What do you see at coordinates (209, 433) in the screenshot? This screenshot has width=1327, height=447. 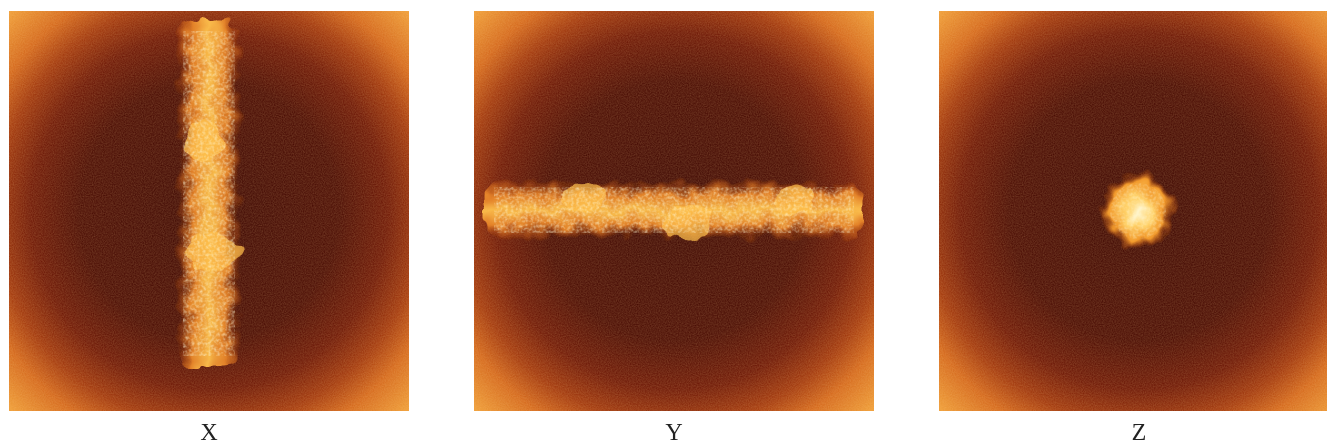 I see `panel-label-x: X` at bounding box center [209, 433].